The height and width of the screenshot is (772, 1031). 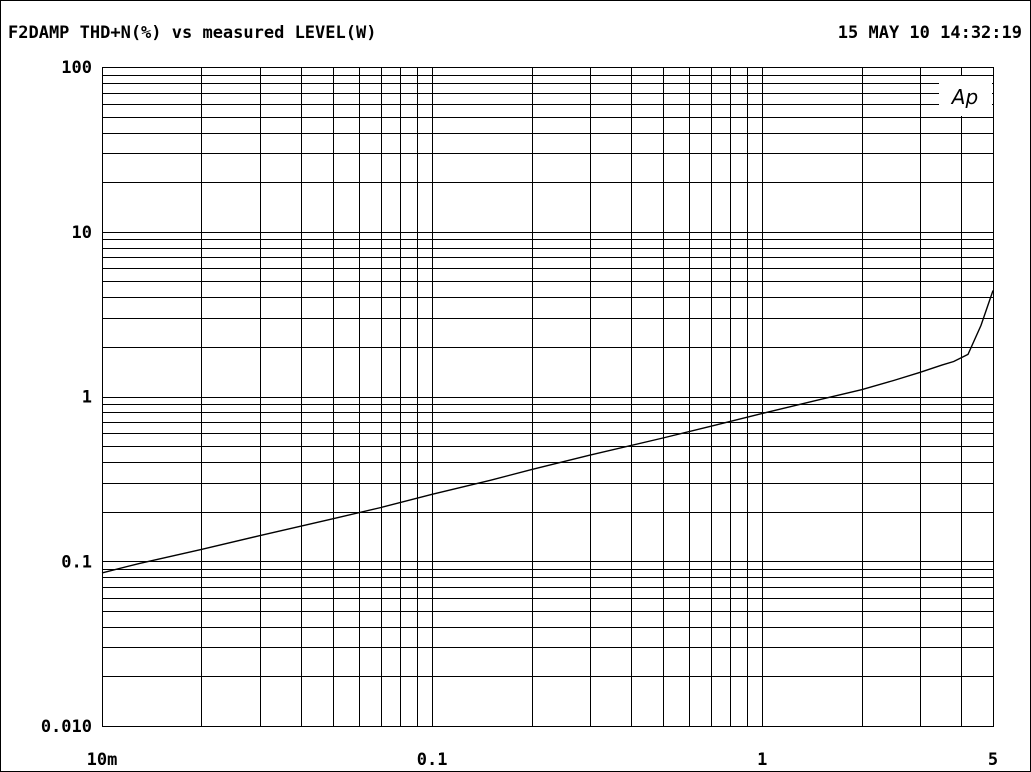 I want to click on y-tick-label: 0.010, so click(x=66, y=727).